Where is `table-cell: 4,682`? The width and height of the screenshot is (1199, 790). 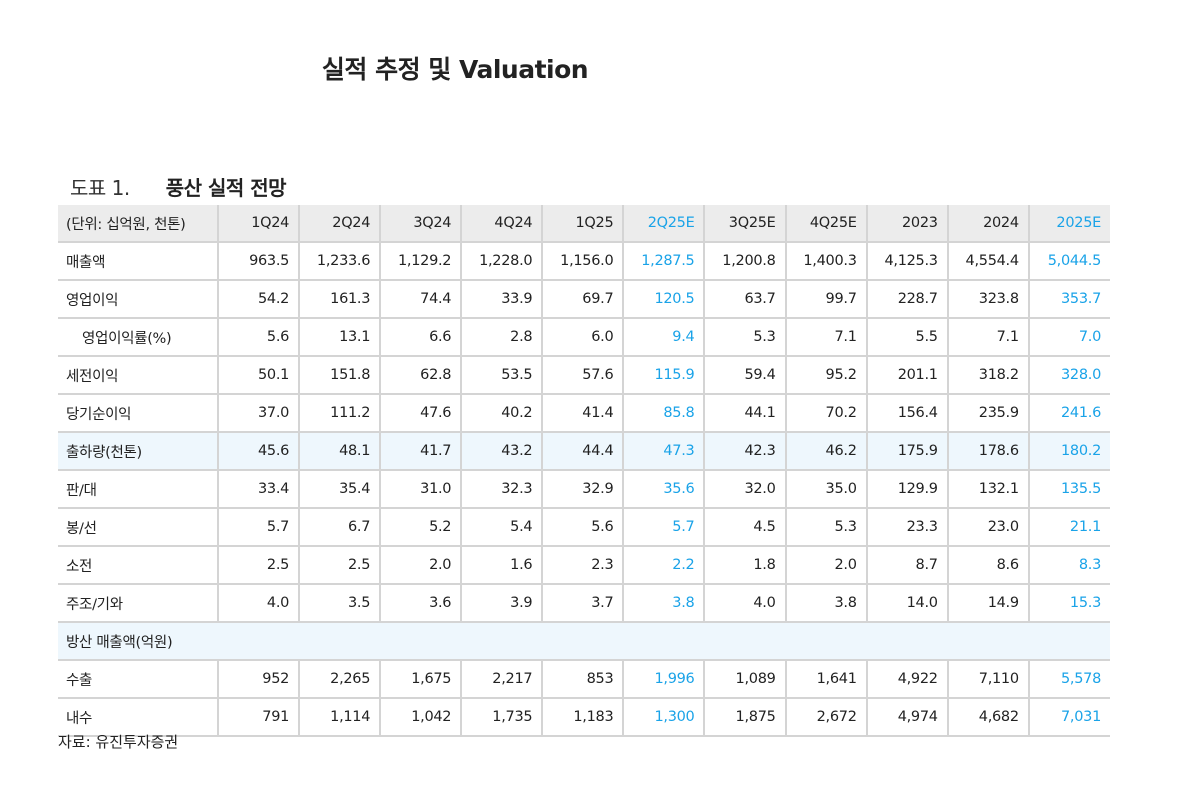 table-cell: 4,682 is located at coordinates (987, 717).